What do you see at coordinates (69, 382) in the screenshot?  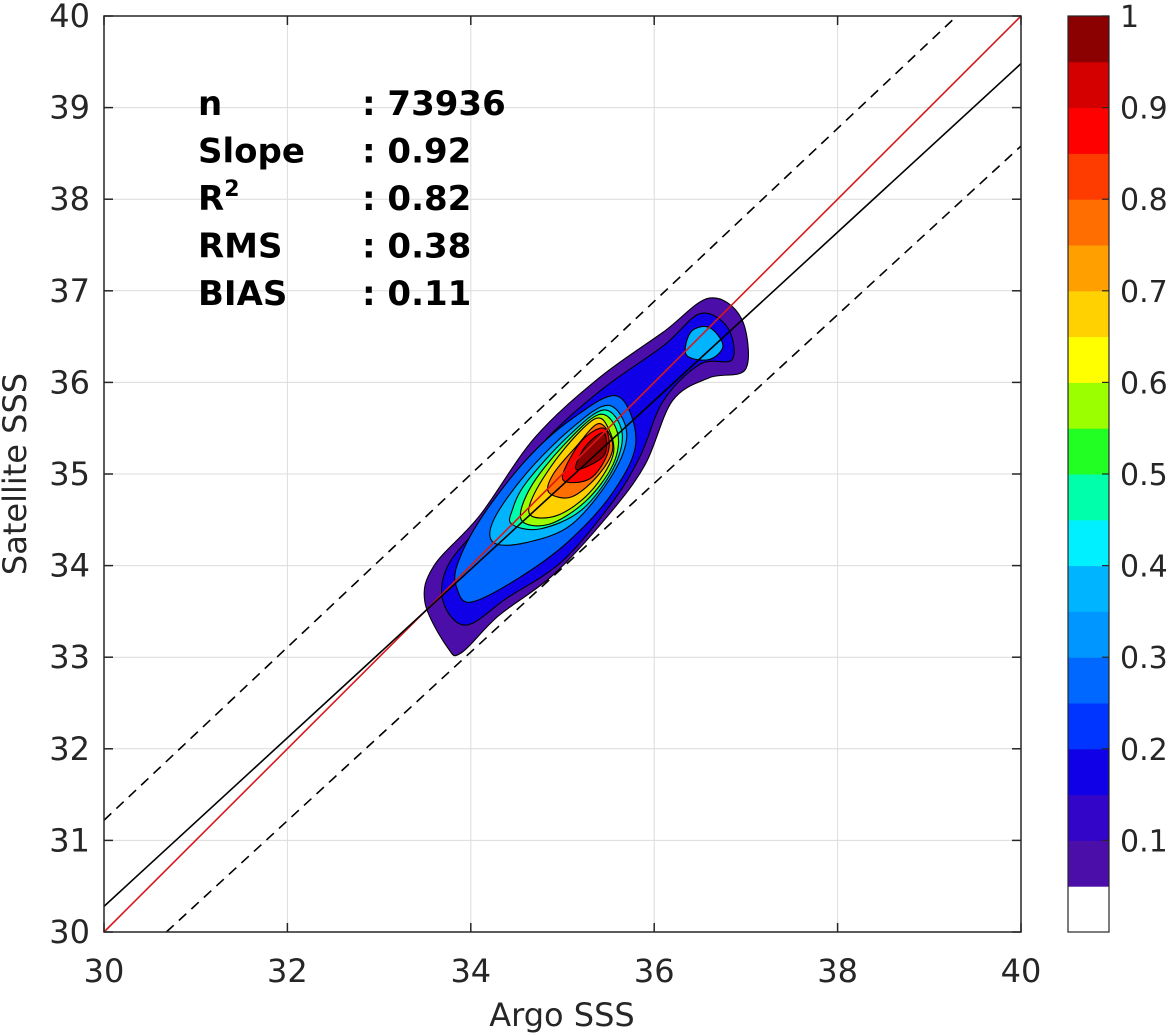 I see `y-tick-label: 36` at bounding box center [69, 382].